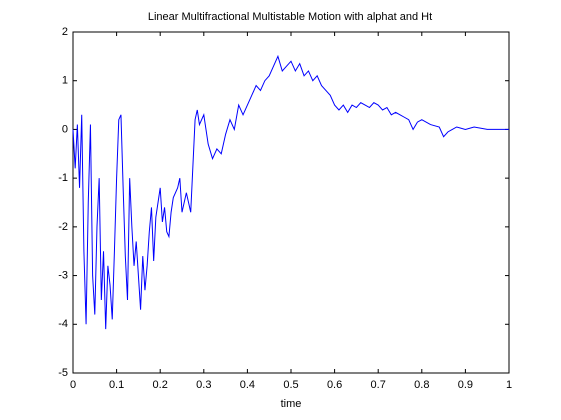 The width and height of the screenshot is (561, 420). What do you see at coordinates (63, 324) in the screenshot?
I see `y-tick-label: -4` at bounding box center [63, 324].